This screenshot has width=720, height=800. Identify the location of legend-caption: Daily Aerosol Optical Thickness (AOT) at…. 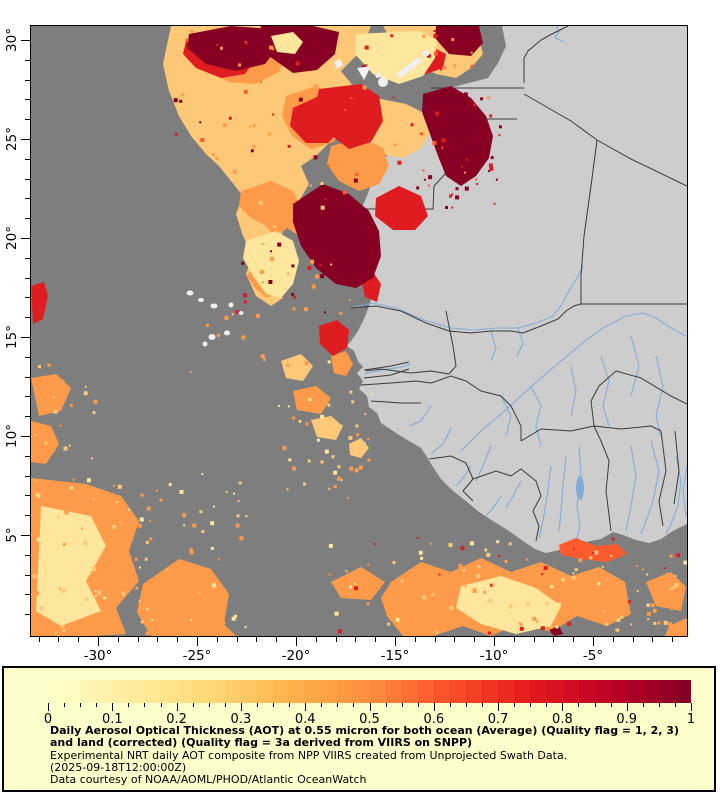
(365, 755).